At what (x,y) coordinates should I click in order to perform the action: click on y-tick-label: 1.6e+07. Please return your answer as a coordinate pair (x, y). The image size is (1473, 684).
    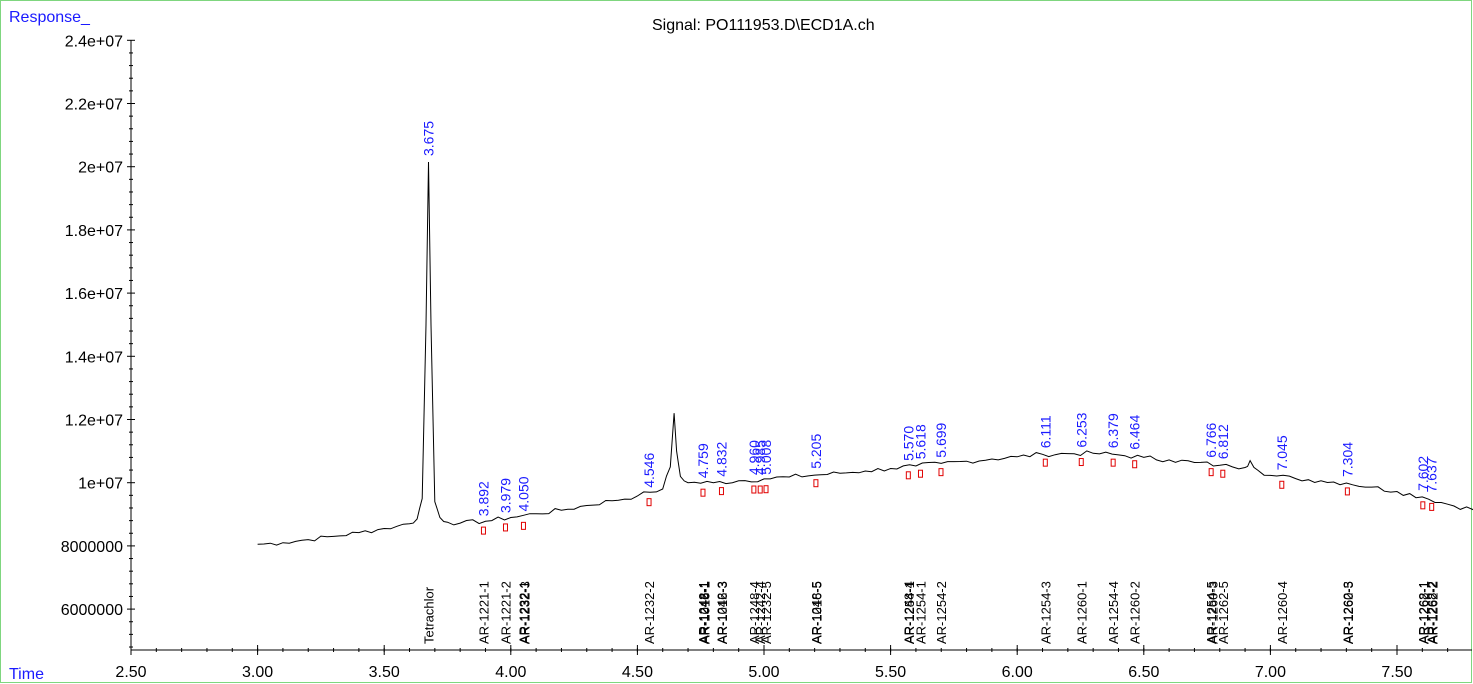
    Looking at the image, I should click on (94, 294).